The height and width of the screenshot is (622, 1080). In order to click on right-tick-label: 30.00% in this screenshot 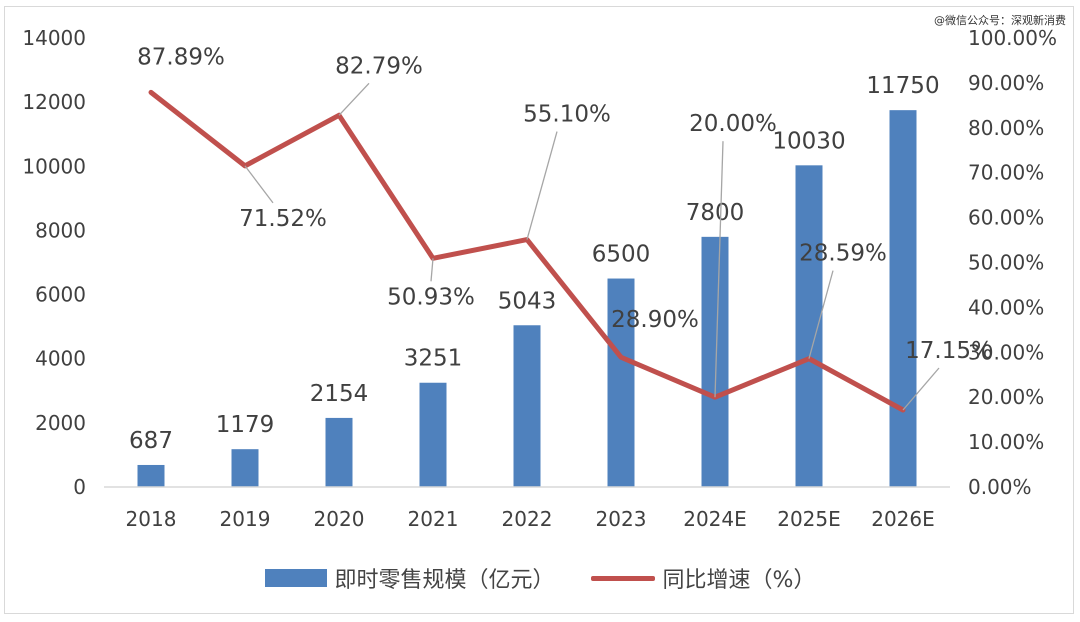, I will do `click(1006, 352)`.